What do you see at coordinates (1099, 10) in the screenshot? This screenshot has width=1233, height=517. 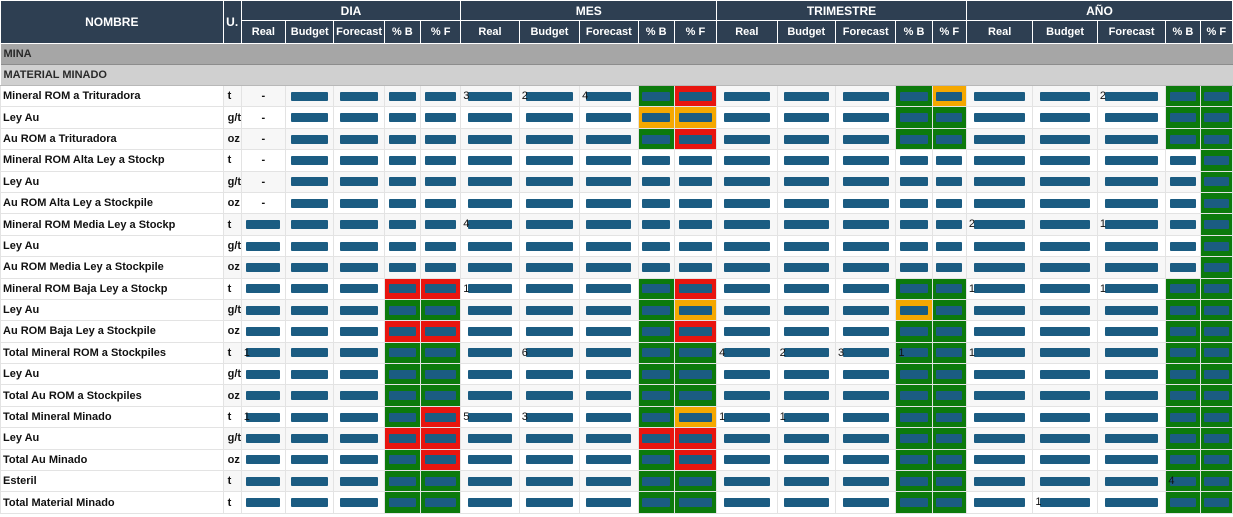 I see `group-header-ano: AÑO` at bounding box center [1099, 10].